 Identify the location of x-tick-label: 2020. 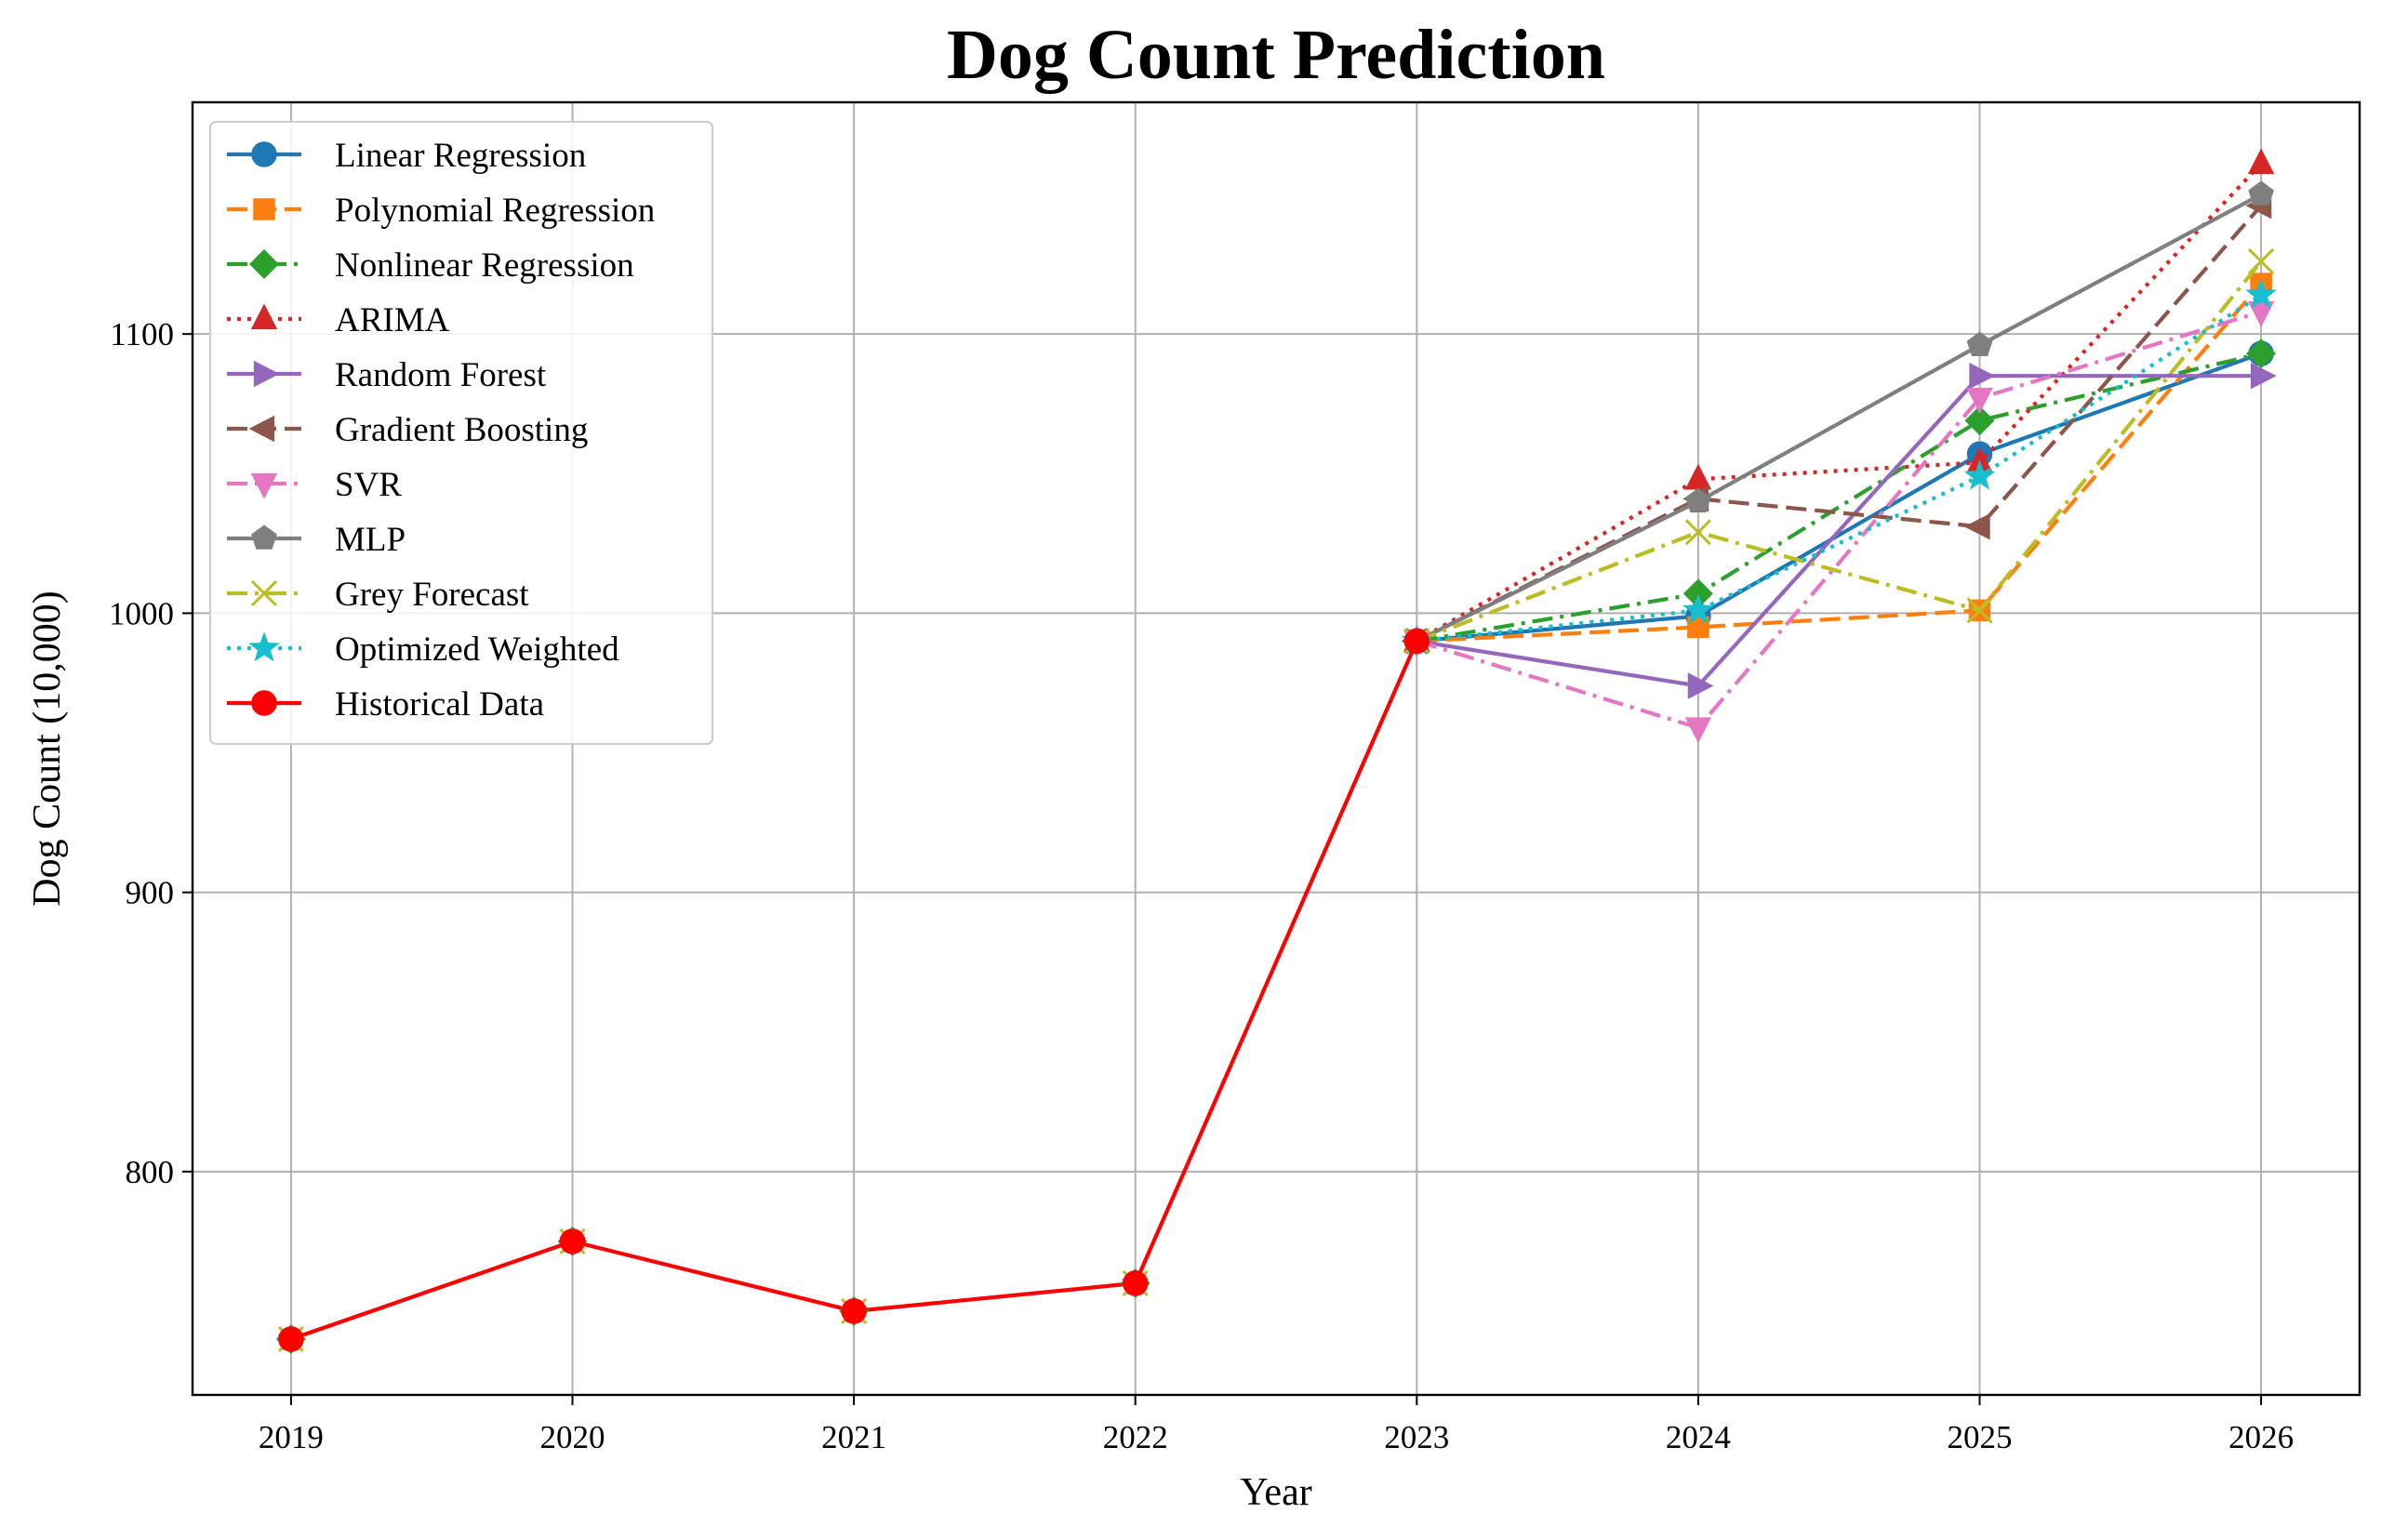
(572, 1437).